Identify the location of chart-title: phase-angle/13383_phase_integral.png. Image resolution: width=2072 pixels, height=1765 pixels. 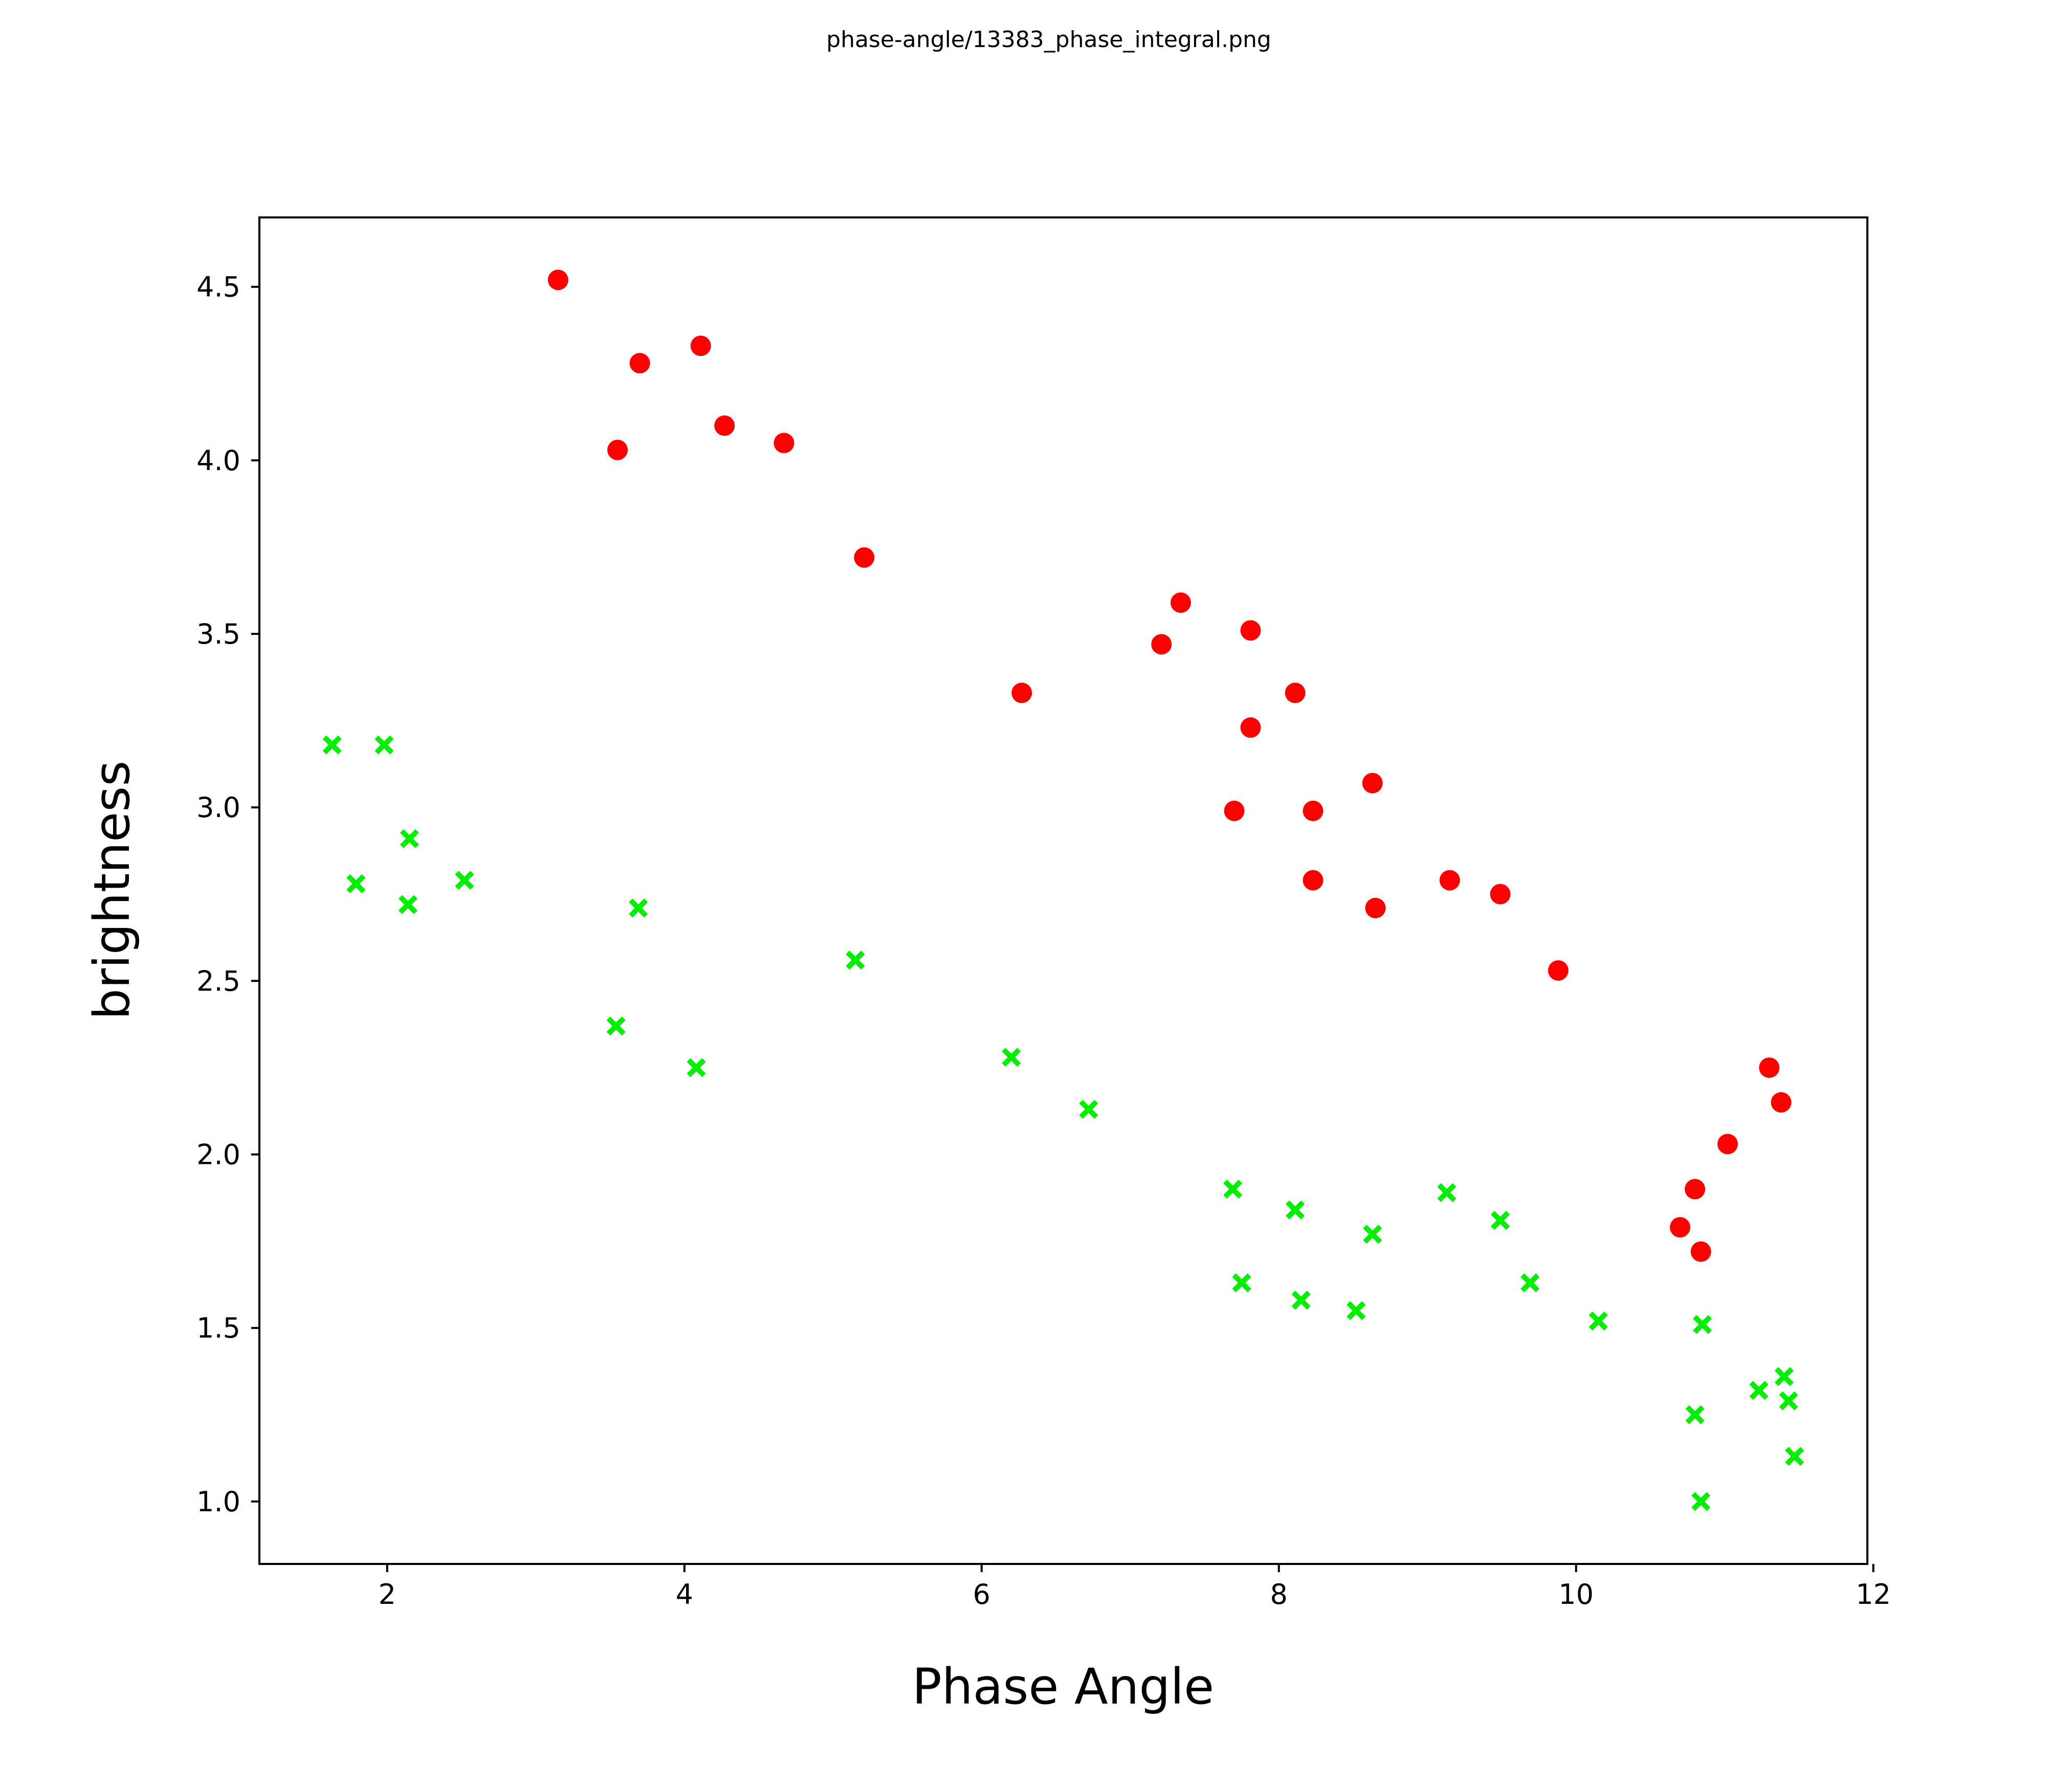
(1048, 40).